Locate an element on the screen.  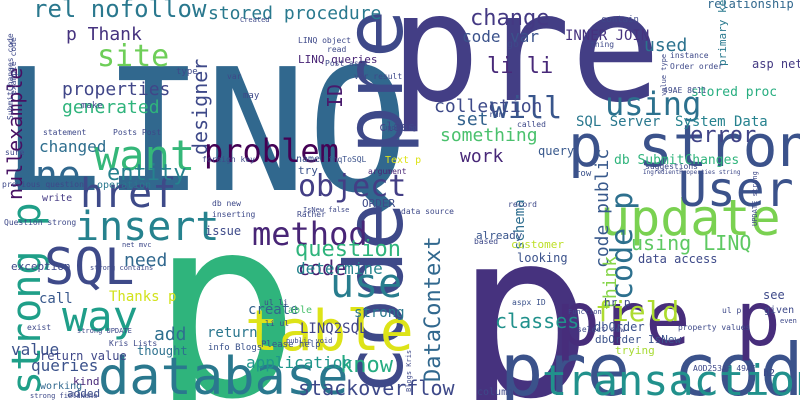
word-working: working is located at coordinates (61, 386).